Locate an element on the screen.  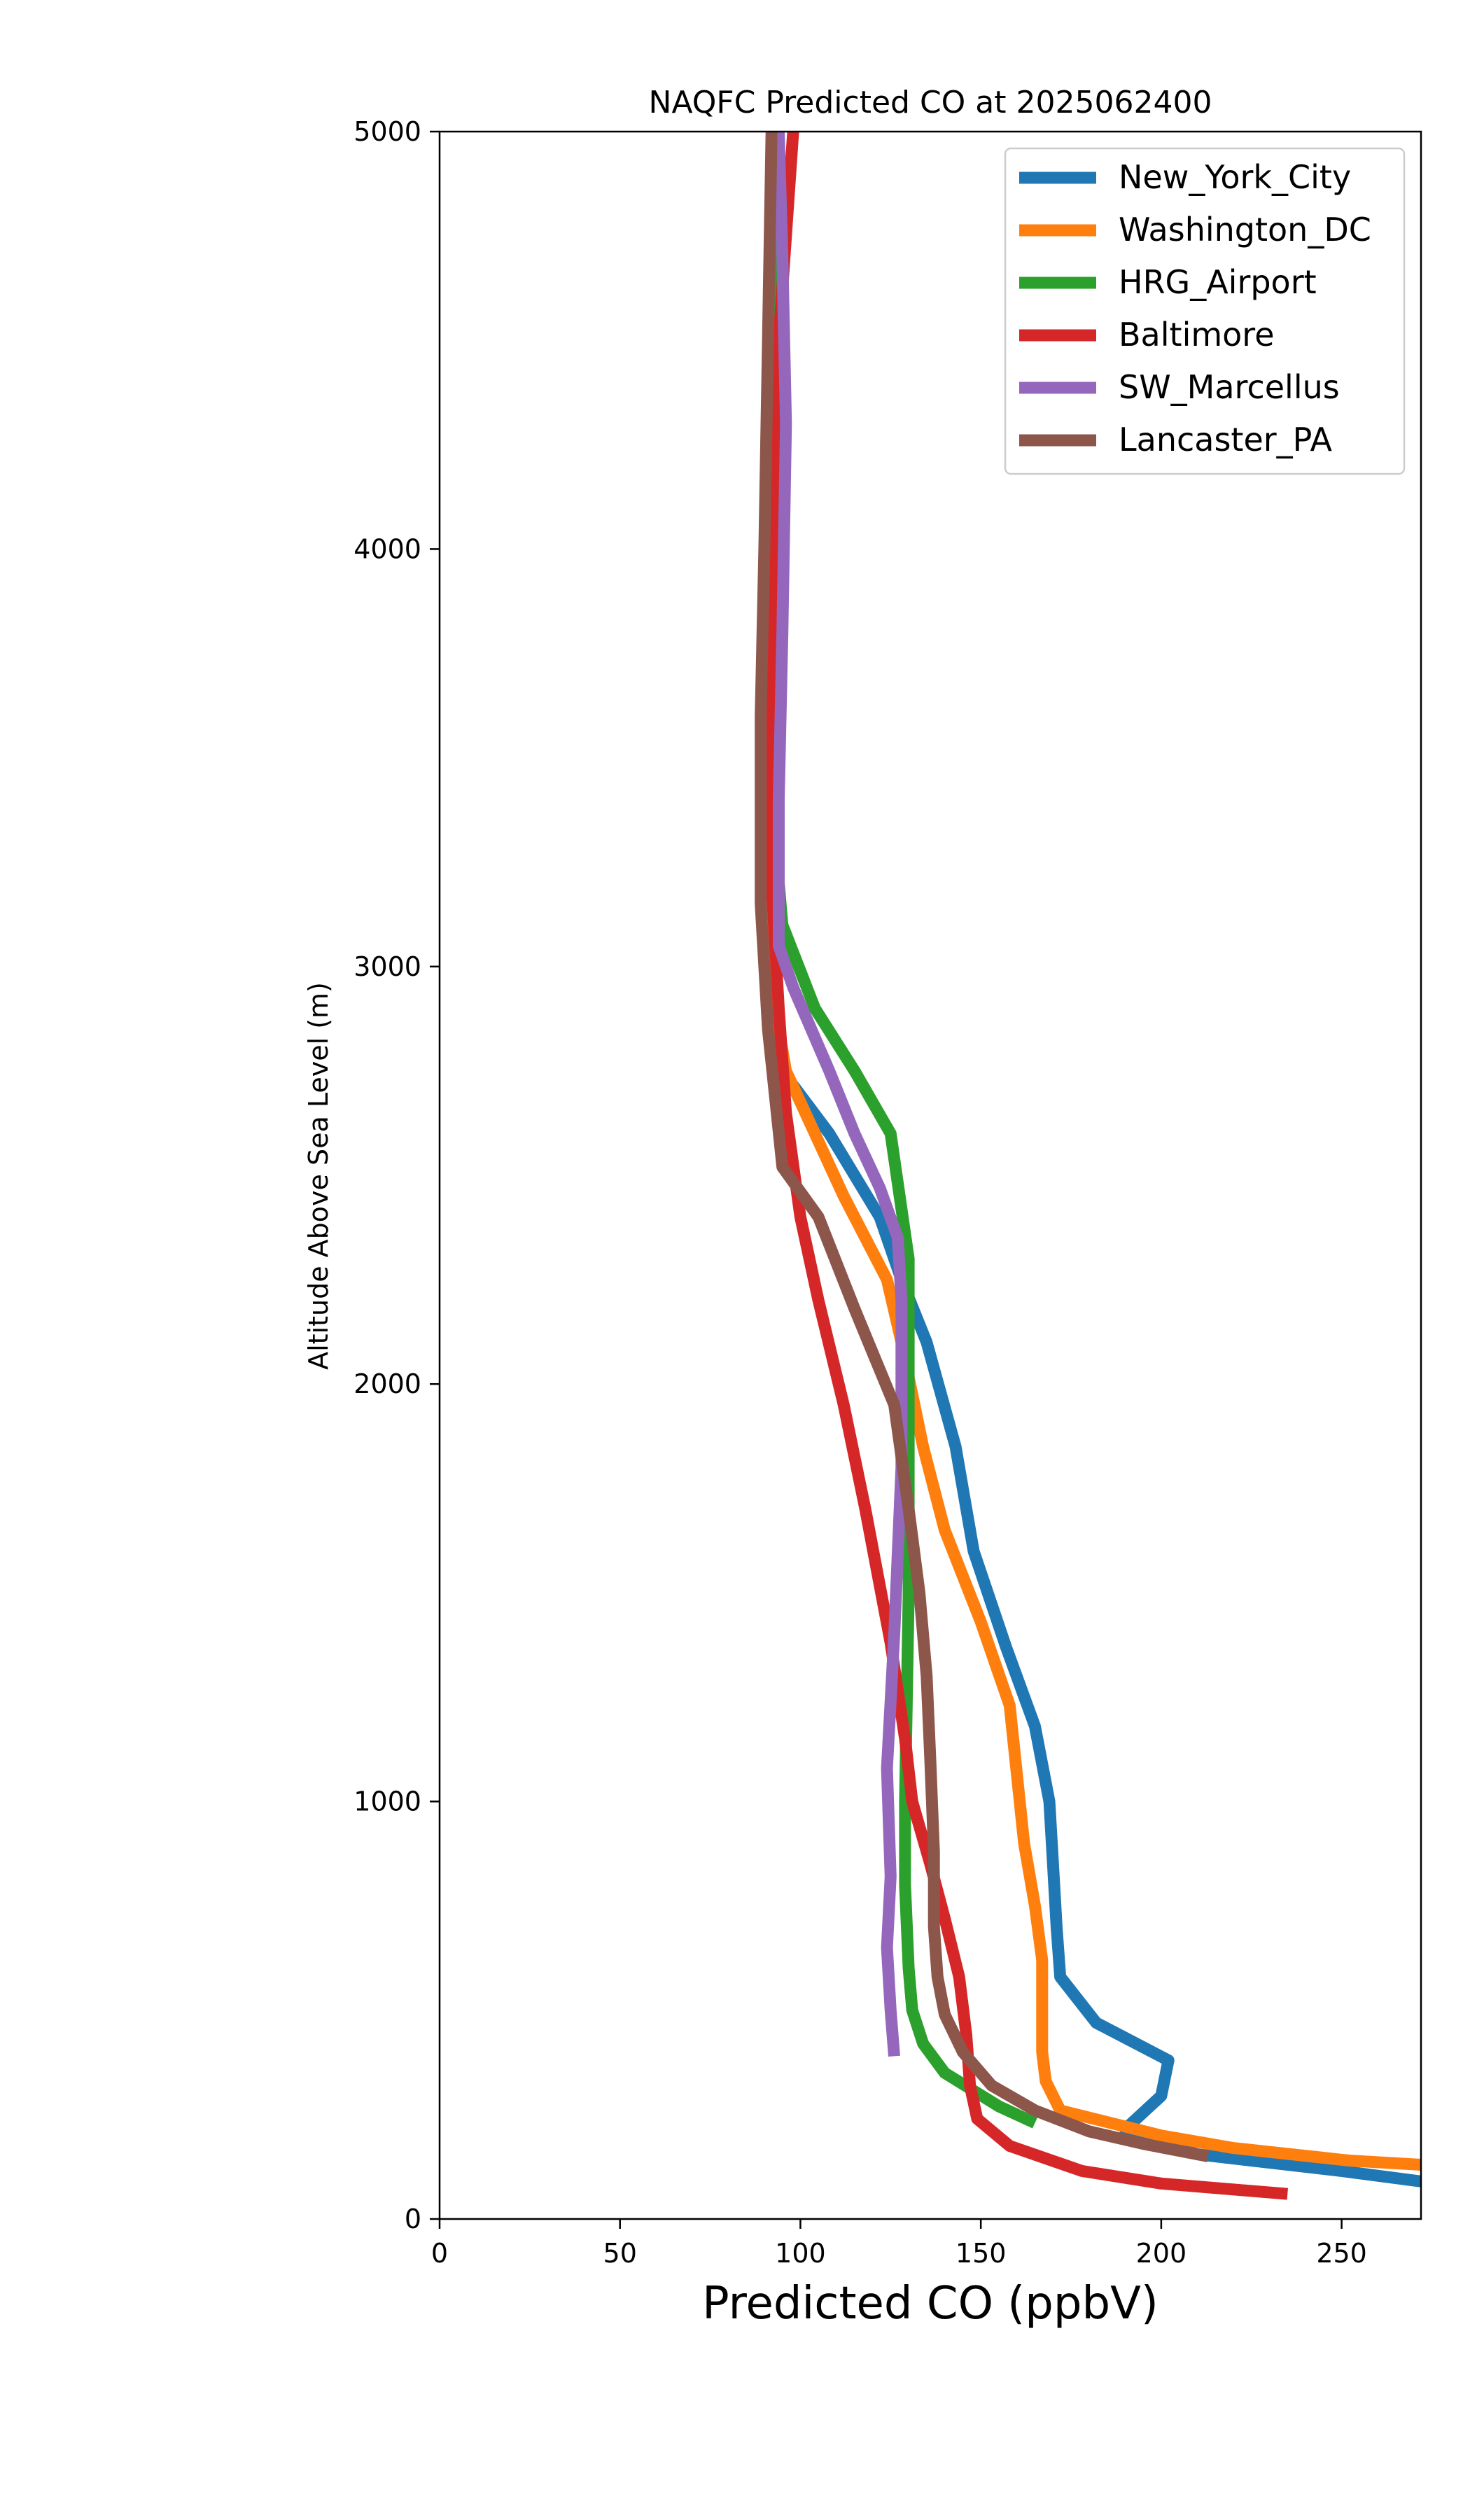
legend-label: Lancaster_PA is located at coordinates (1225, 439).